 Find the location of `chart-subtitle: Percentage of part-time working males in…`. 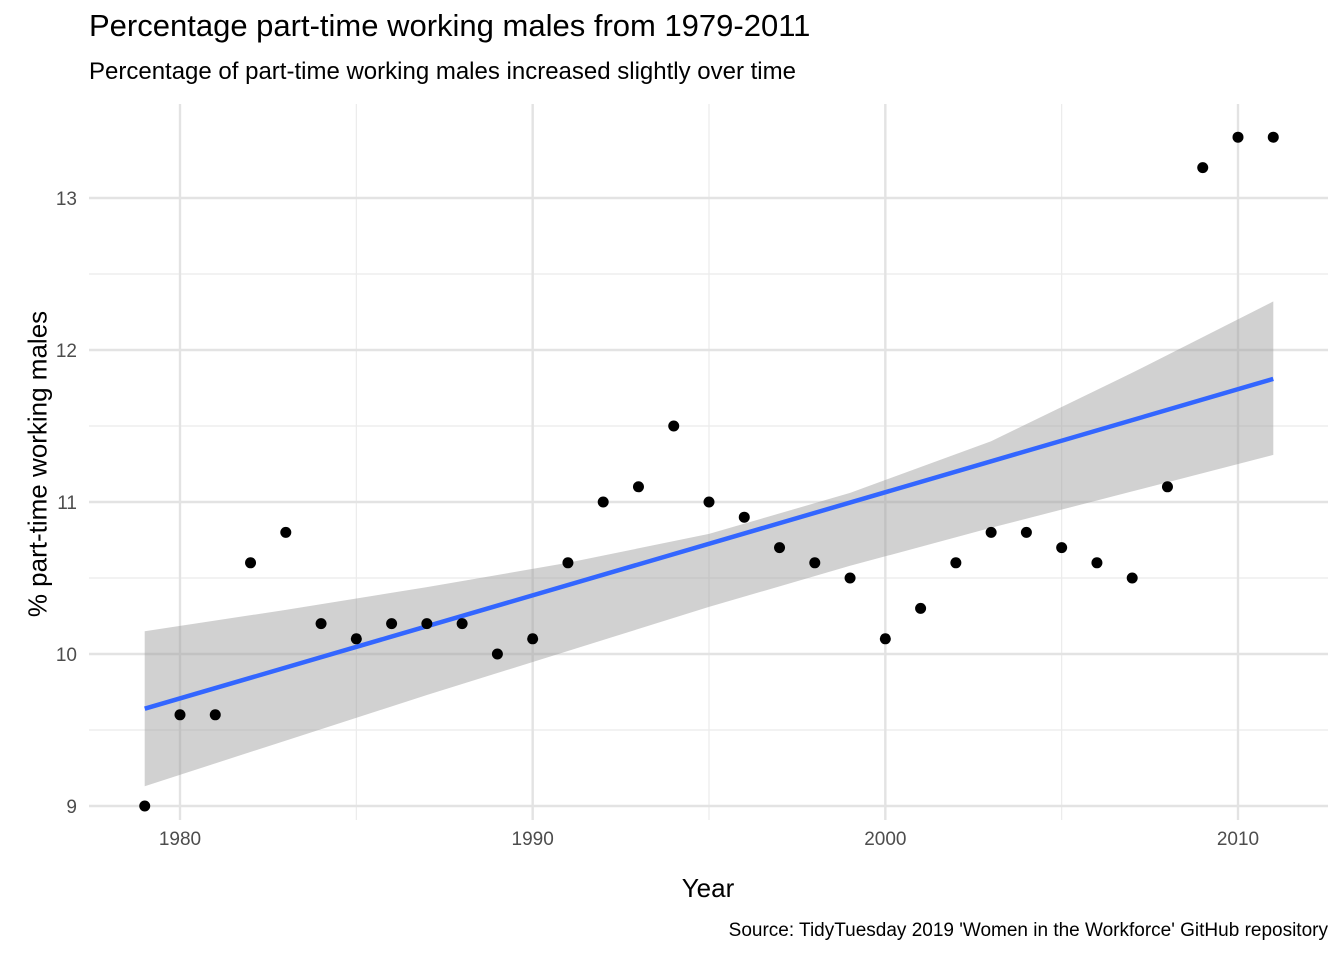

chart-subtitle: Percentage of part-time working males in… is located at coordinates (442, 71).